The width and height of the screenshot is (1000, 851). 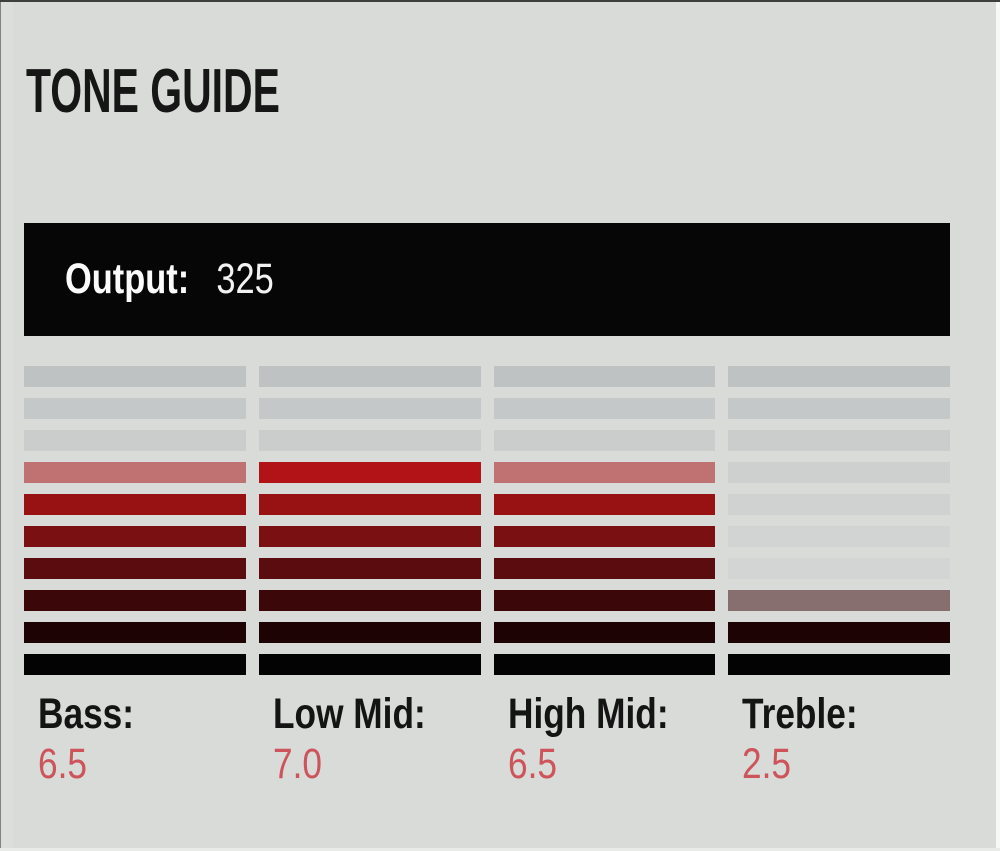 I want to click on output-text: Output: 325, so click(x=169, y=279).